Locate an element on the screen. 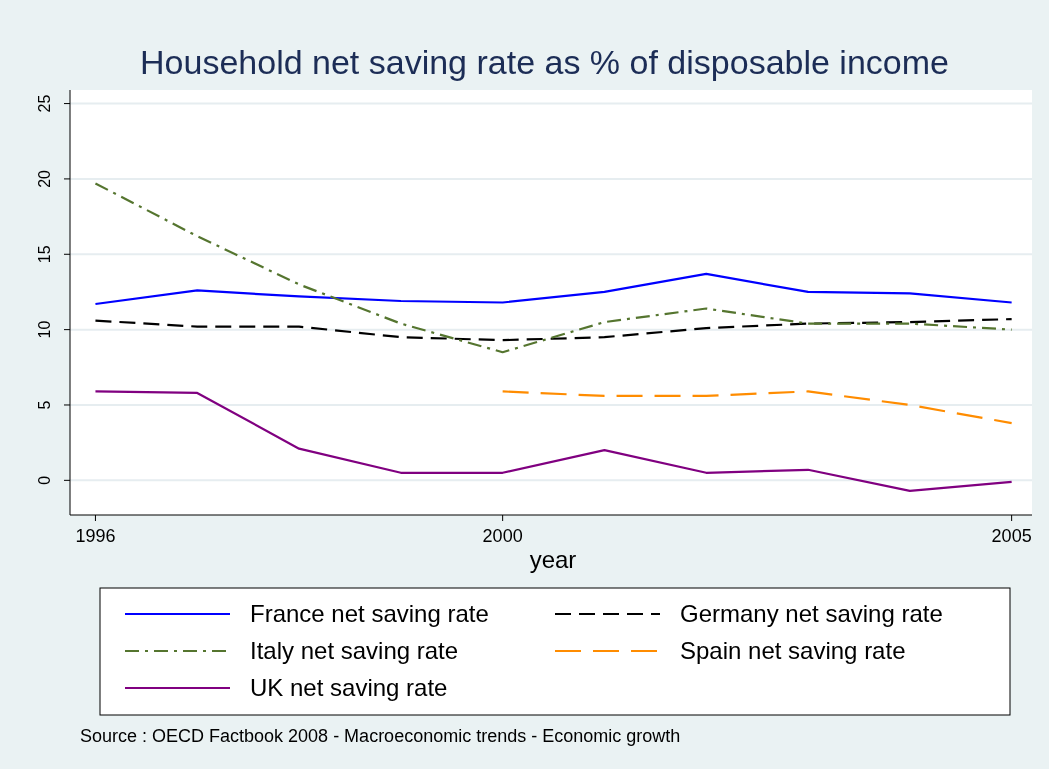 This screenshot has width=1049, height=769. legend-label: Italy net saving rate is located at coordinates (354, 650).